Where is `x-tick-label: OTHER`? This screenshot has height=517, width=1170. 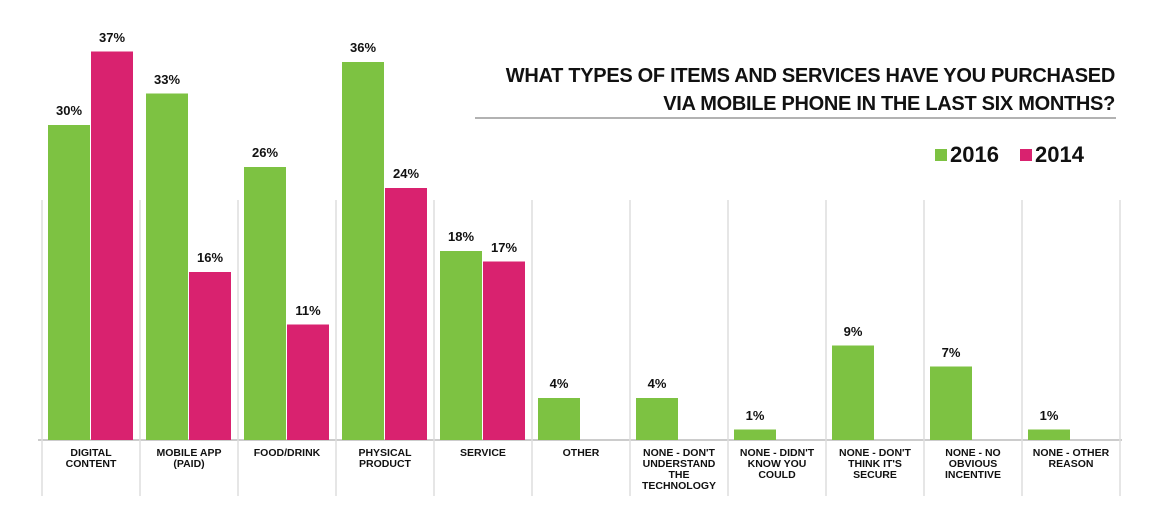
x-tick-label: OTHER is located at coordinates (581, 453).